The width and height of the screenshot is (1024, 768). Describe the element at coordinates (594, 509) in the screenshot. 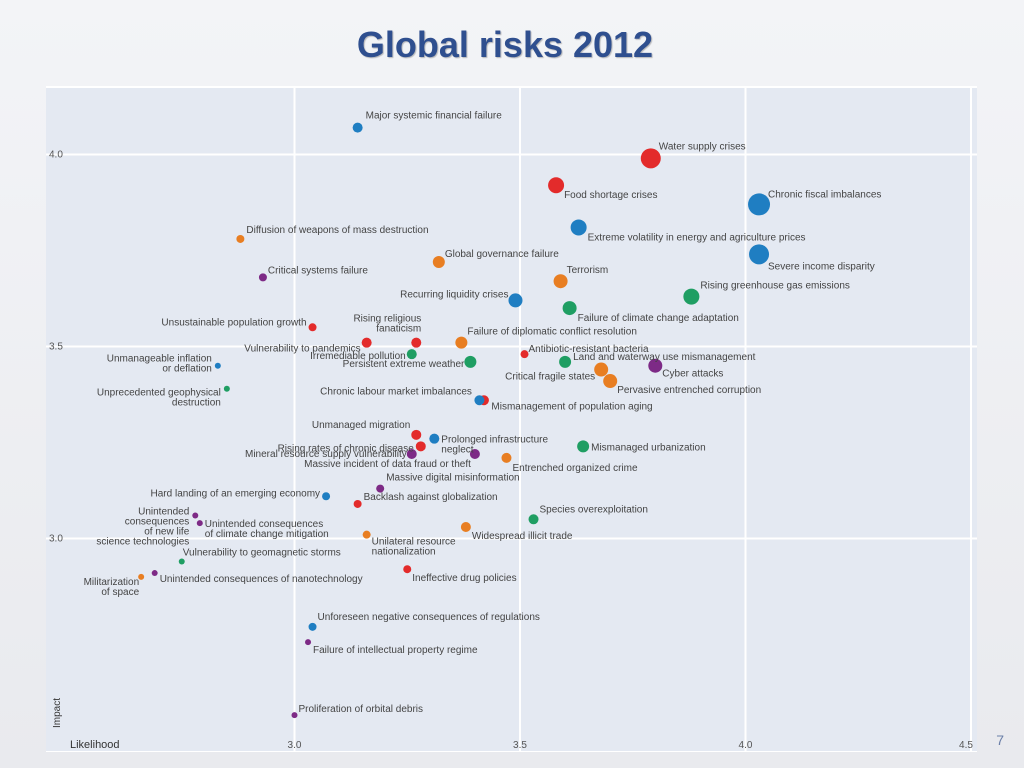

I see `risk-label: Species overexploitation` at that location.